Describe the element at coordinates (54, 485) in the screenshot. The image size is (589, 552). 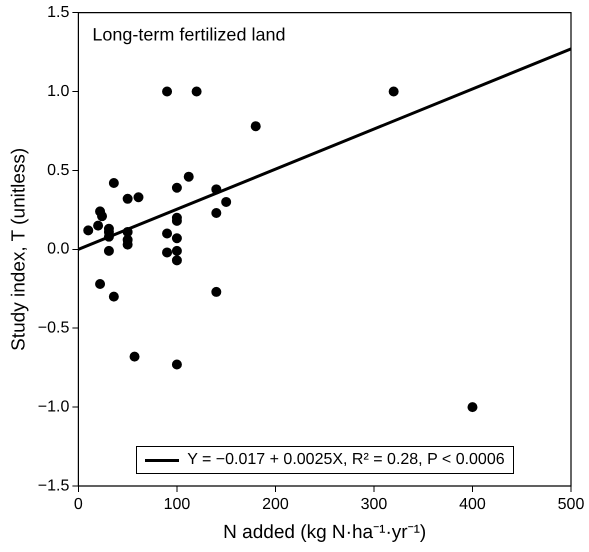
I see `y-tick-label: −1.5` at that location.